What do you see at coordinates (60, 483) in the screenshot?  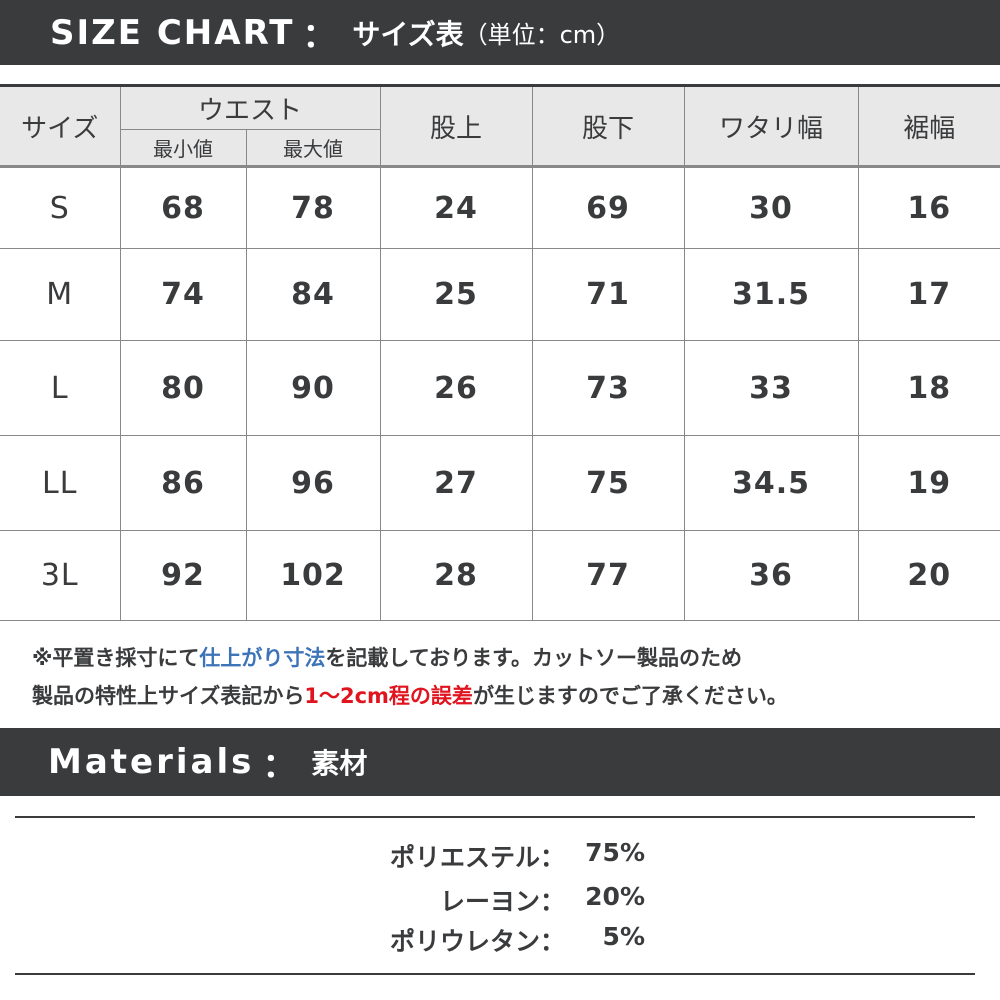 I see `size-cell: LL` at bounding box center [60, 483].